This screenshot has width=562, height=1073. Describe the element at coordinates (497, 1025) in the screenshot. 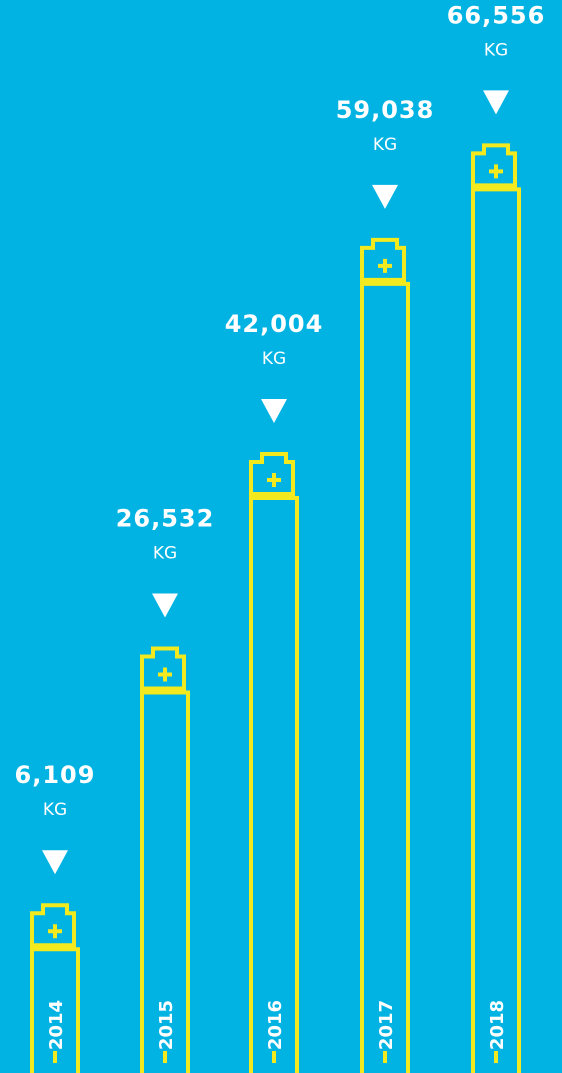

I see `year-label: 2018` at that location.